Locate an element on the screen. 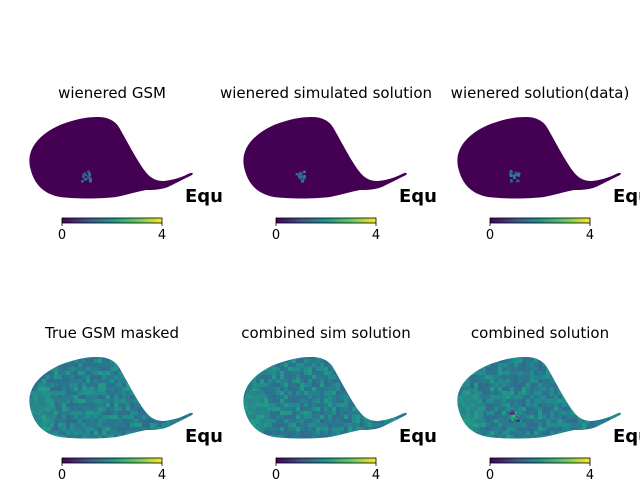 Image resolution: width=640 pixels, height=480 pixels. panel-3: wienered solution(data) Equ 0 4 is located at coordinates (545, 163).